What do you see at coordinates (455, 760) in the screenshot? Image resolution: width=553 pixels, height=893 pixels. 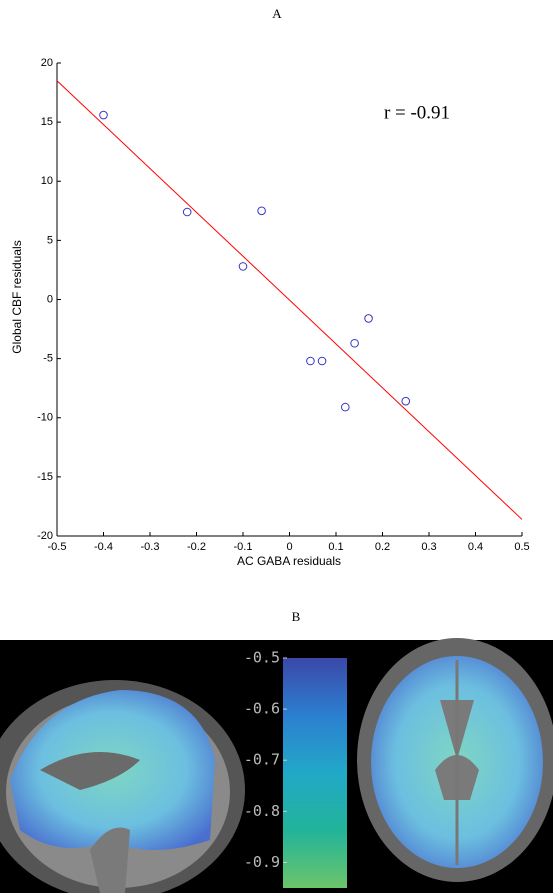 I see `axial-brain` at bounding box center [455, 760].